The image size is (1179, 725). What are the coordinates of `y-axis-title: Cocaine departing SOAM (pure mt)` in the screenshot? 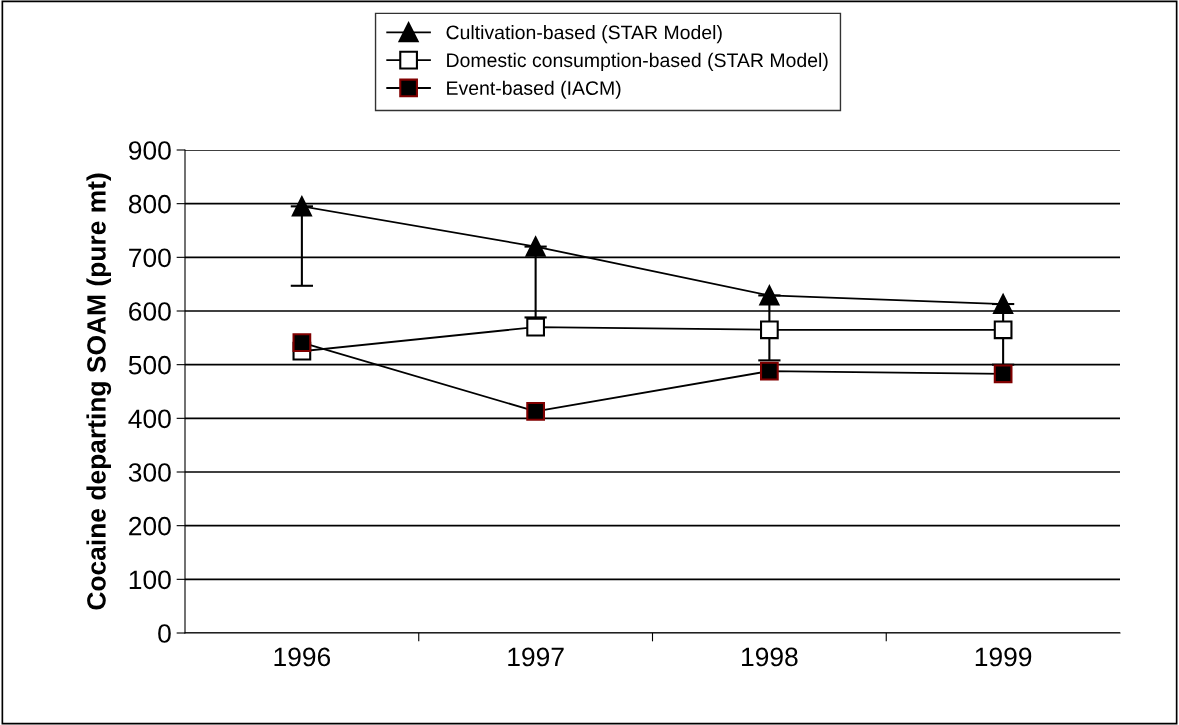 It's located at (99, 391).